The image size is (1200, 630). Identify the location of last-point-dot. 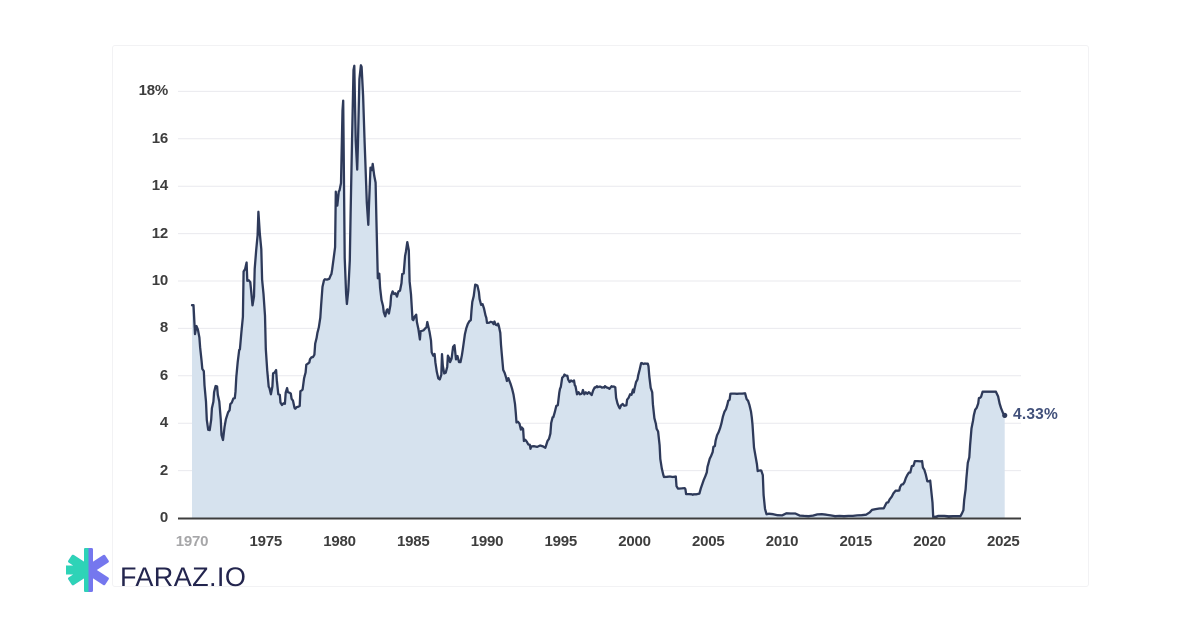
(1005, 415).